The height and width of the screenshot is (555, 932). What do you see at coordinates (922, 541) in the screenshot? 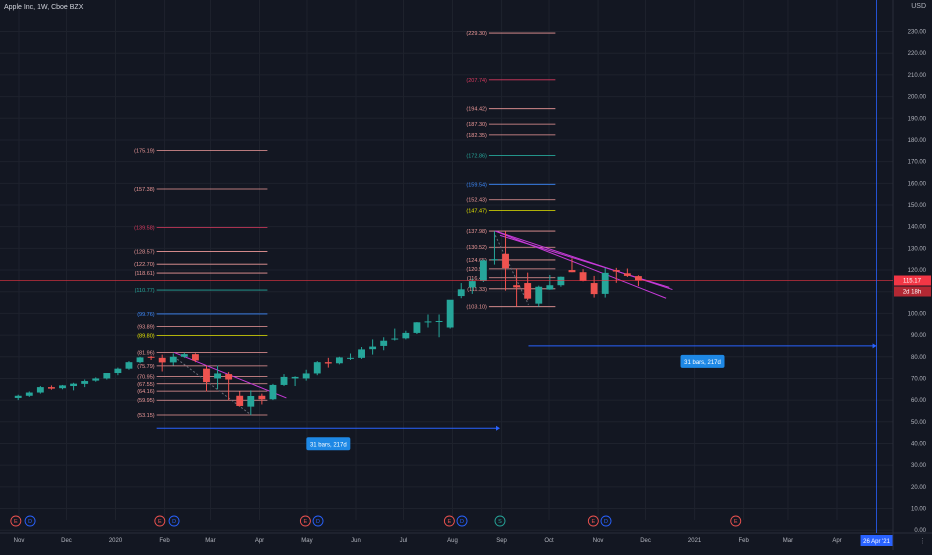
I see `axis-settings-icon: ⋮` at bounding box center [922, 541].